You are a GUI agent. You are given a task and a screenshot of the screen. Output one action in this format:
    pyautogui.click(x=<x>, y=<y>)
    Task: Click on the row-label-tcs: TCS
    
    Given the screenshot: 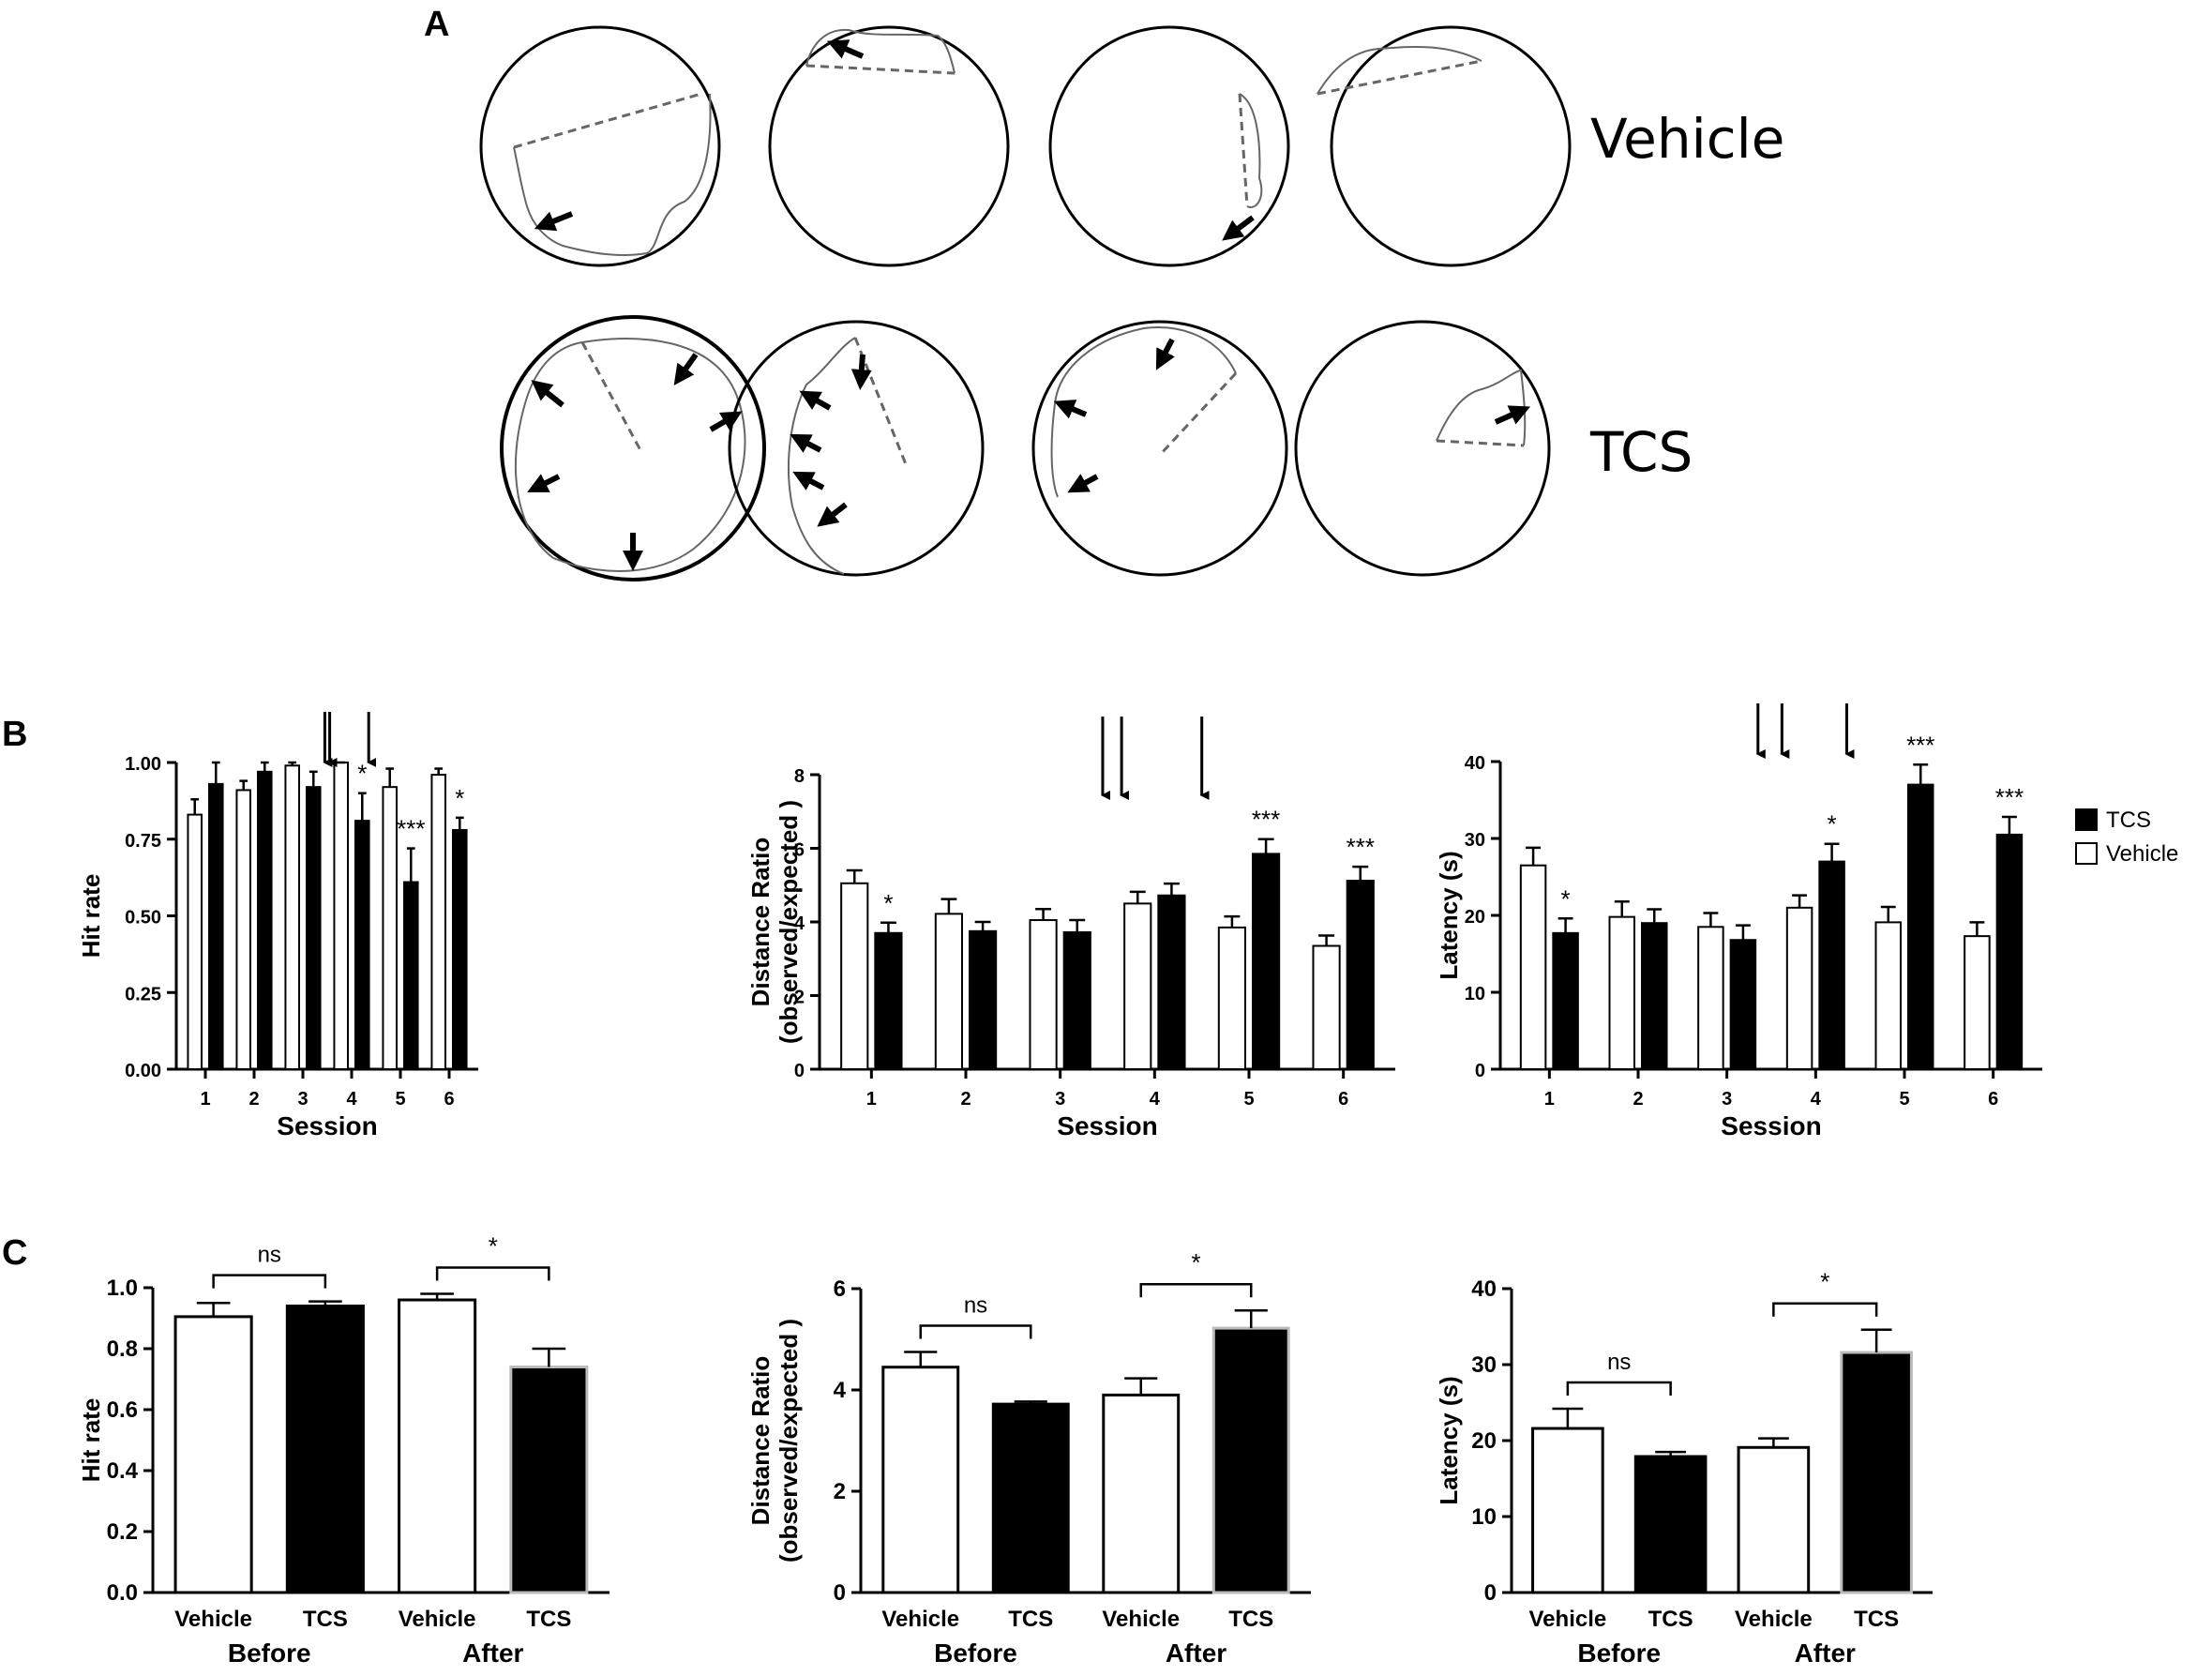 What is the action you would take?
    pyautogui.click(x=1641, y=452)
    